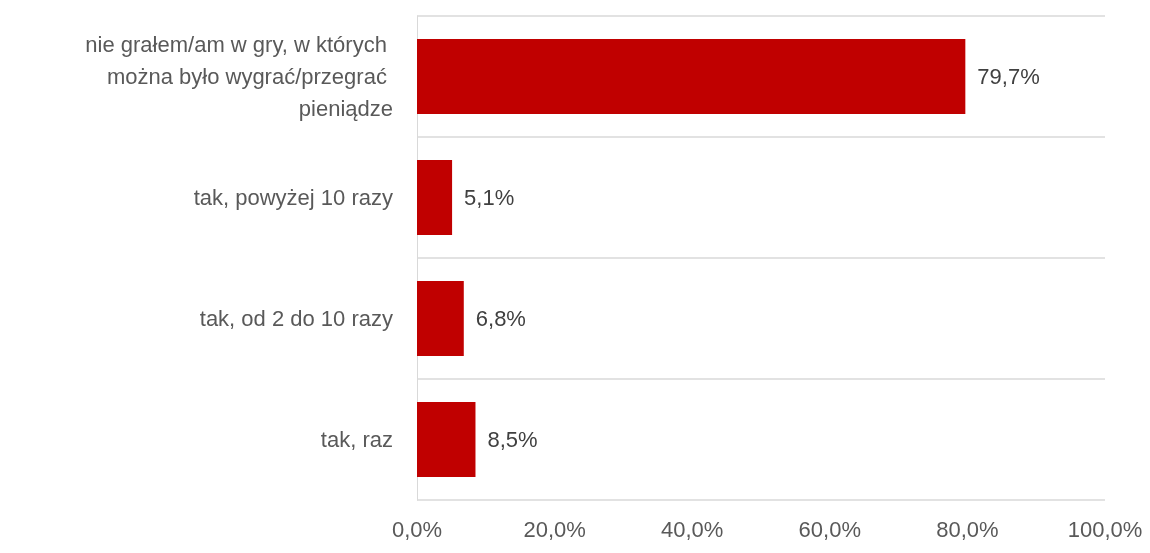  I want to click on x-tick-label: 80,0%, so click(967, 529).